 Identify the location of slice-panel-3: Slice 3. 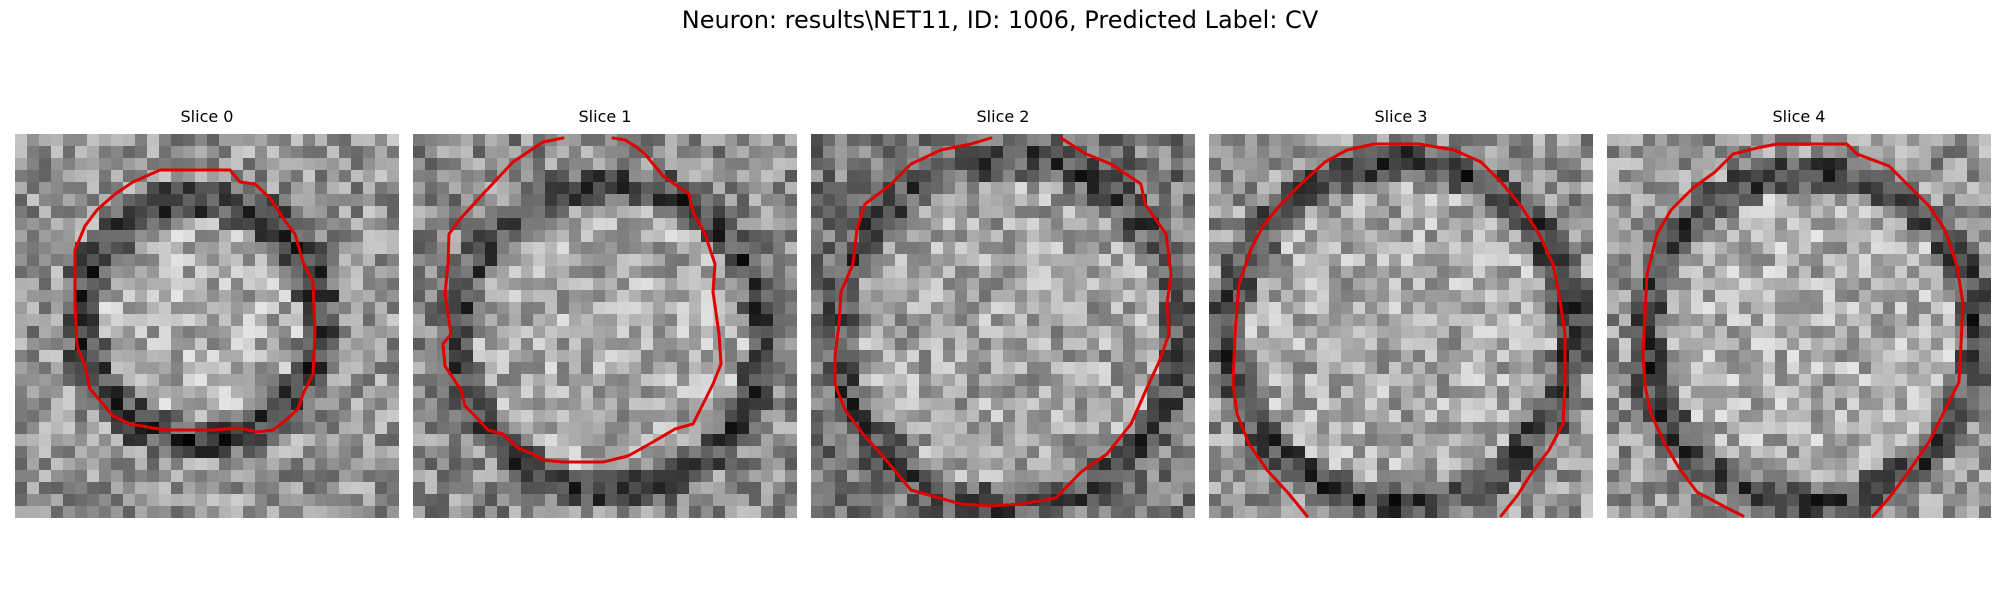
(1401, 312).